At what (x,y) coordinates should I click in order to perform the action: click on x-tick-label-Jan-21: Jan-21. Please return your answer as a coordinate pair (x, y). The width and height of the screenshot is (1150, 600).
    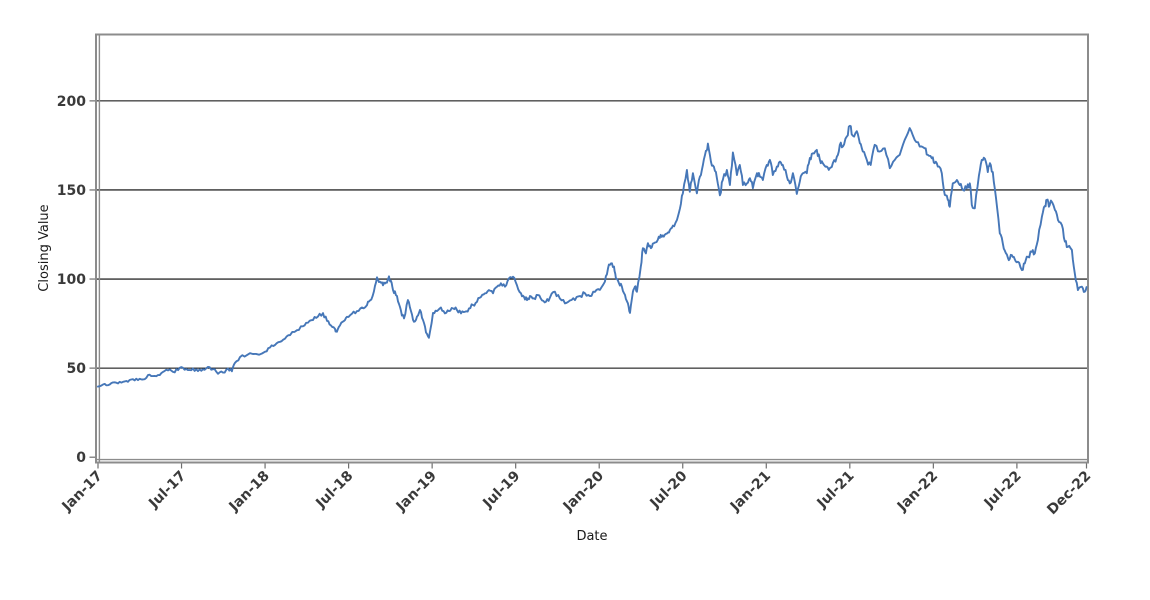
    Looking at the image, I should click on (750, 491).